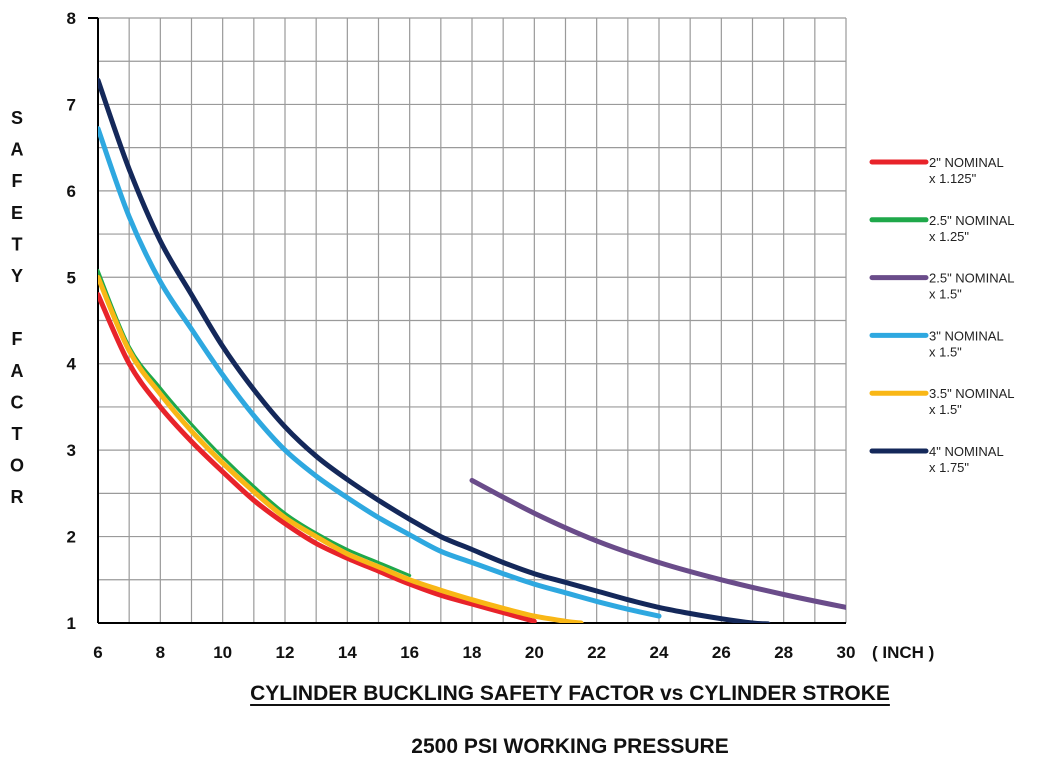 The height and width of the screenshot is (763, 1047). What do you see at coordinates (17, 402) in the screenshot?
I see `y-axis-label-letter: C` at bounding box center [17, 402].